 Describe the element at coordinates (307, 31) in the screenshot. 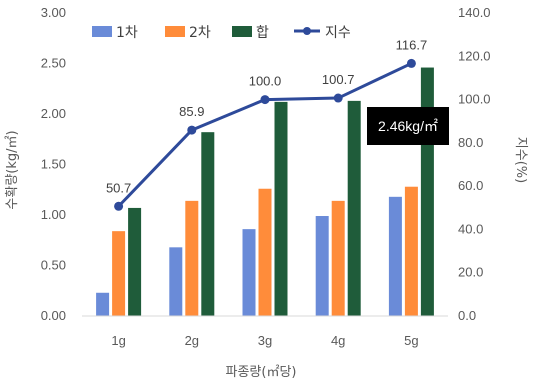

I see `legend-swatch-marker` at that location.